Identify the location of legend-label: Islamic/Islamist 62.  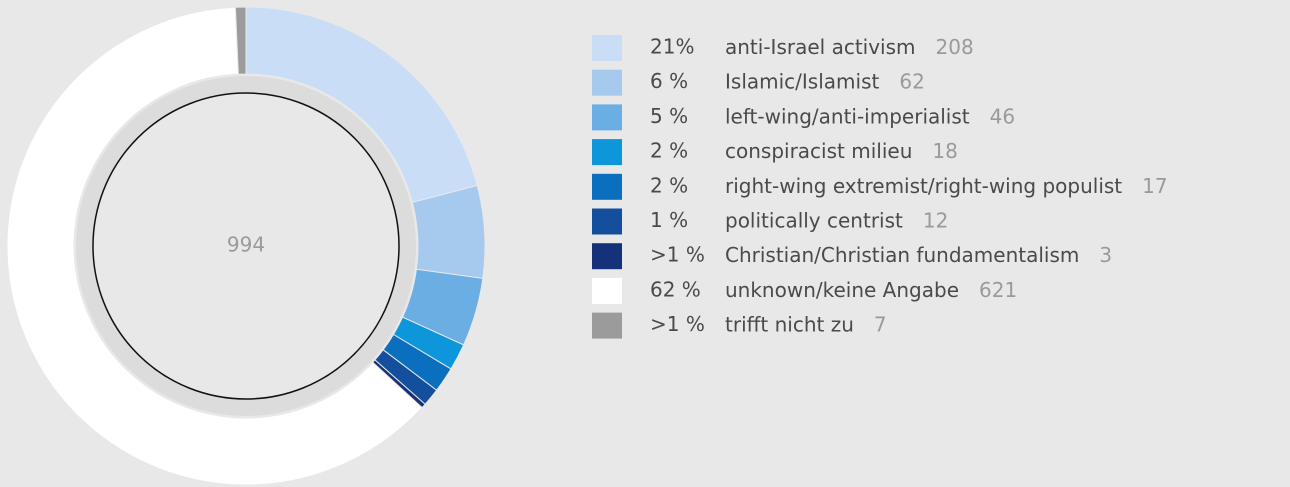
(825, 81).